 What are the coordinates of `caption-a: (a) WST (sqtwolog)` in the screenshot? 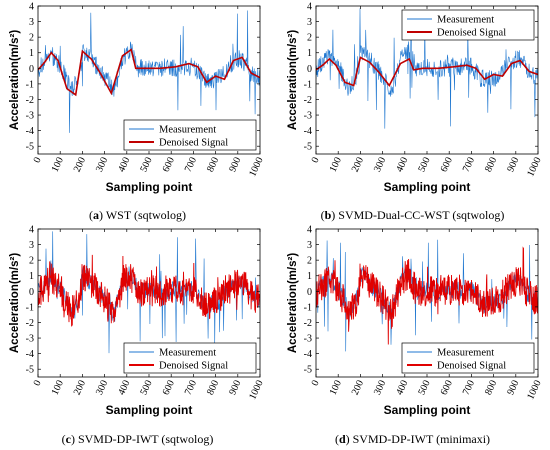 It's located at (137, 215).